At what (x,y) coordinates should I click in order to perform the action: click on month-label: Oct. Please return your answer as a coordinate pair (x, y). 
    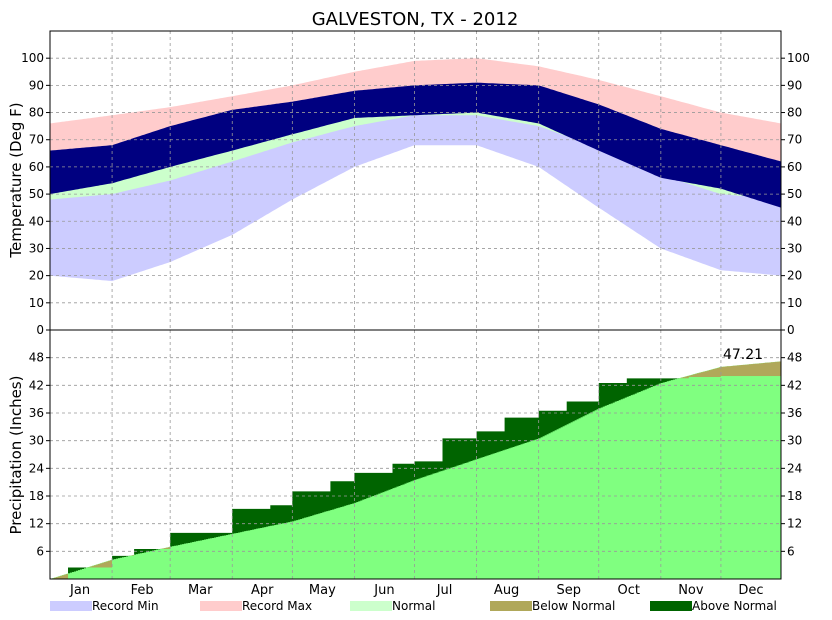
    Looking at the image, I should click on (629, 590).